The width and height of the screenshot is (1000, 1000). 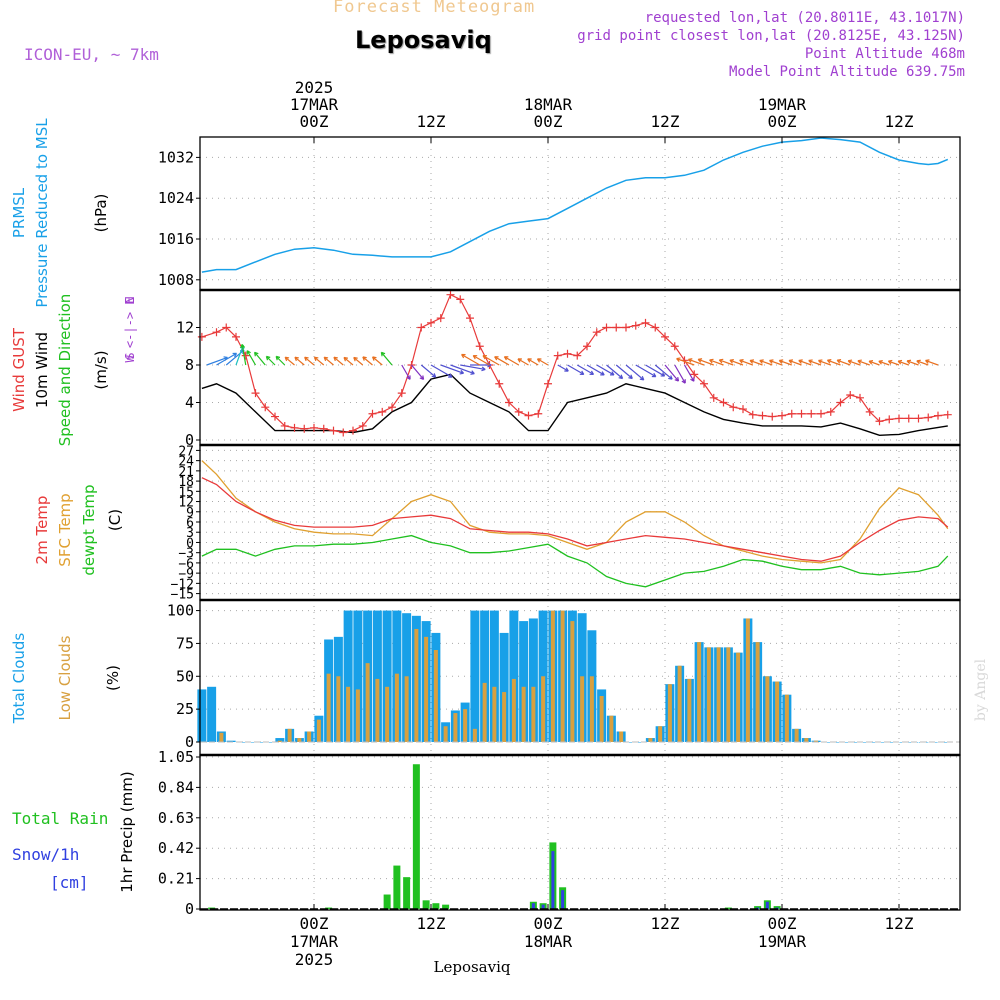 I want to click on pressure-unit: (hPa), so click(x=101, y=213).